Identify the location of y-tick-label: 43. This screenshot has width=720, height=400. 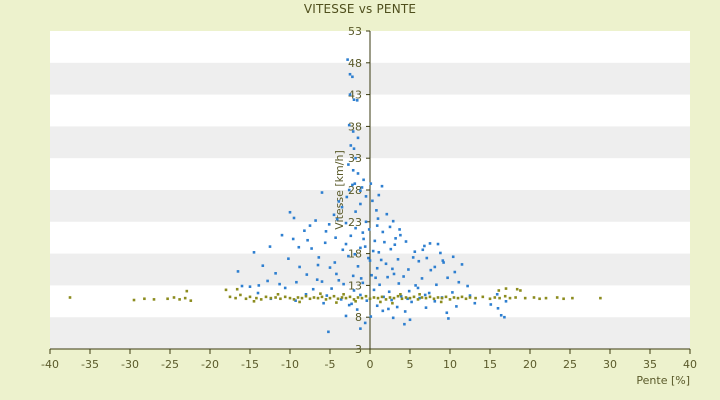
(355, 95).